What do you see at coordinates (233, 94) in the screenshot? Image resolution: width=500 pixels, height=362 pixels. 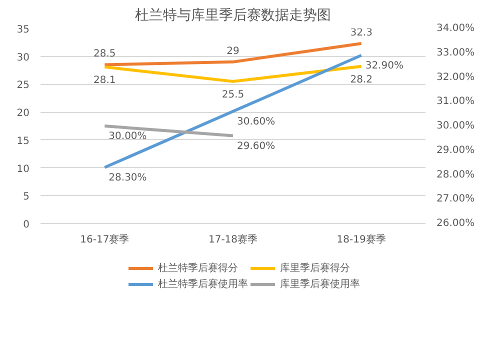 I see `data-label: 25.5` at bounding box center [233, 94].